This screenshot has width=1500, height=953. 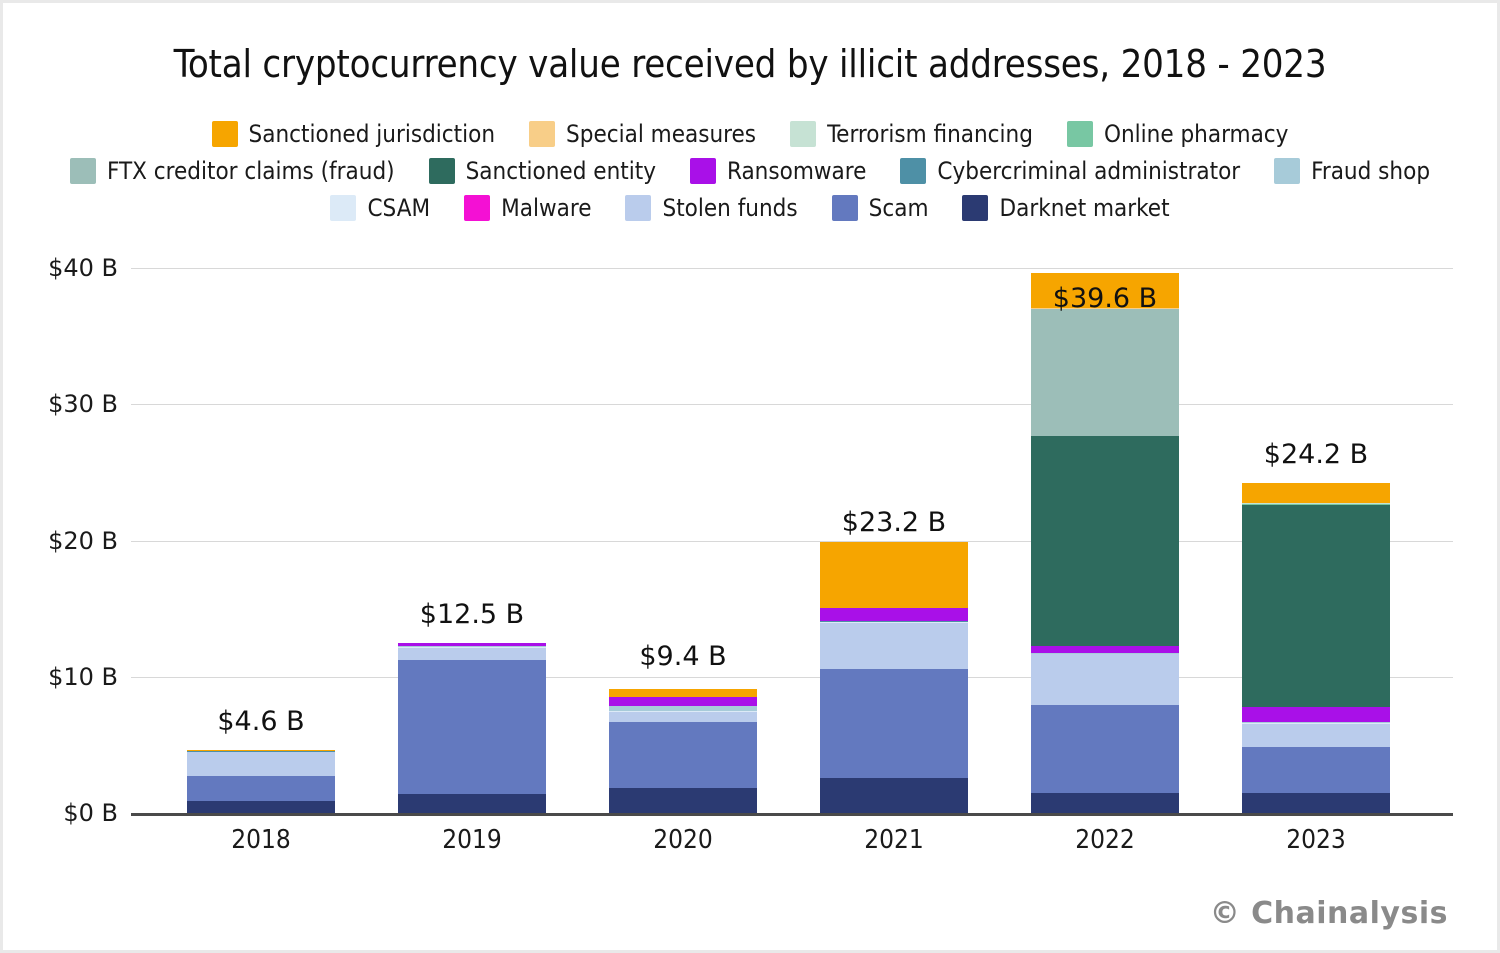 I want to click on legend-item-sanctioned-entity: Sanctioned entity, so click(x=542, y=171).